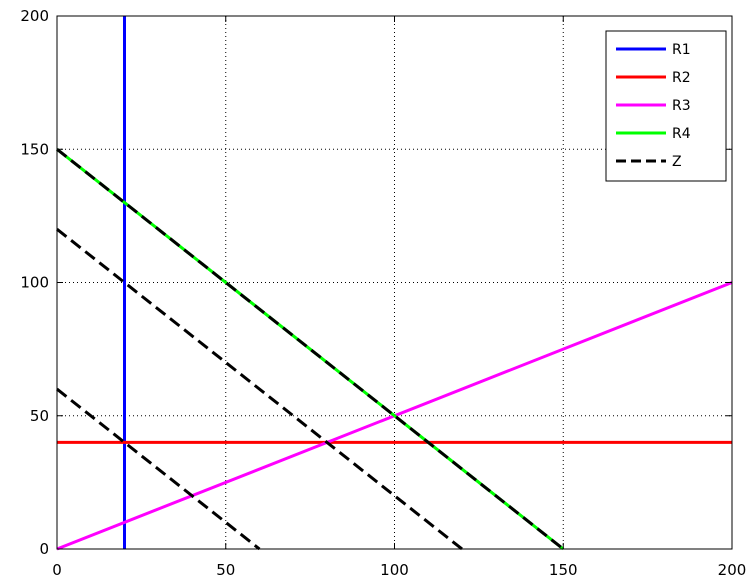  What do you see at coordinates (394, 570) in the screenshot?
I see `x-tick-label: 100` at bounding box center [394, 570].